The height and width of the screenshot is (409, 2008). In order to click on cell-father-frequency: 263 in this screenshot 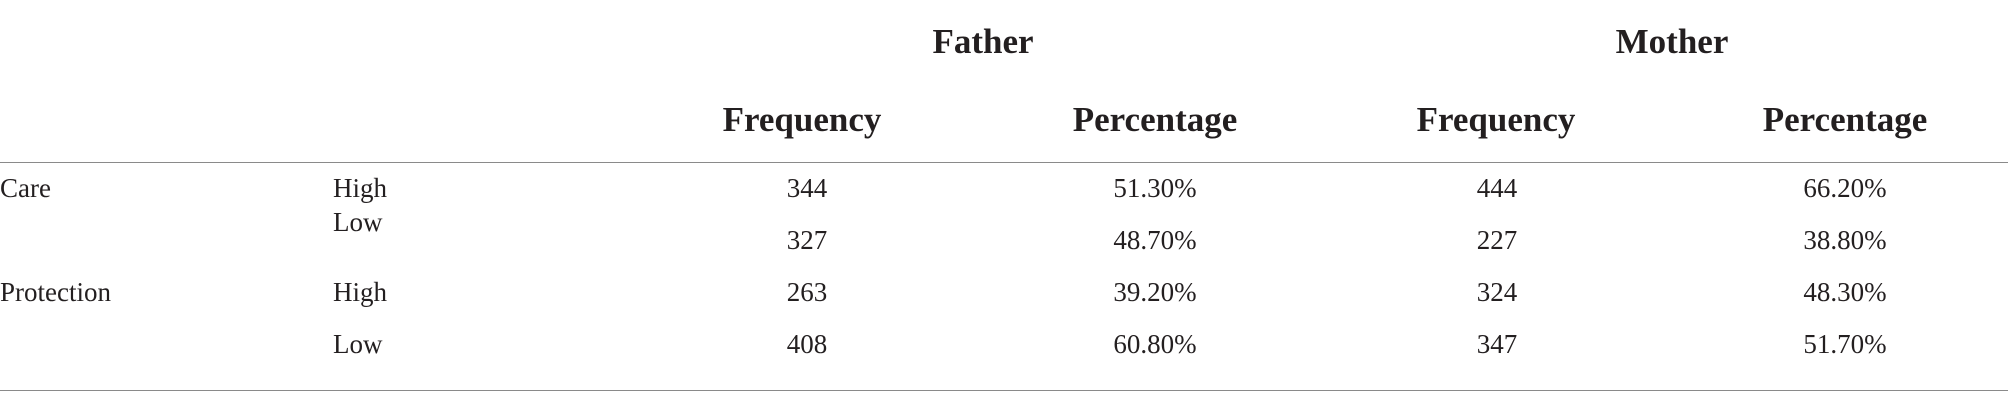, I will do `click(807, 292)`.